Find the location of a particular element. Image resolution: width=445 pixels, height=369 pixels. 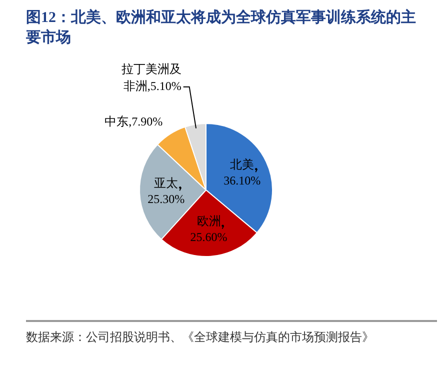

slice-label: 亚太 is located at coordinates (166, 183).